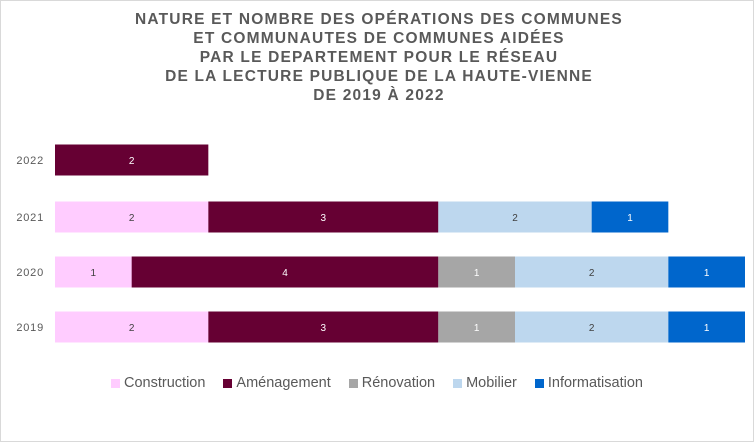 The width and height of the screenshot is (754, 442). I want to click on bar-2021-construction, so click(132, 217).